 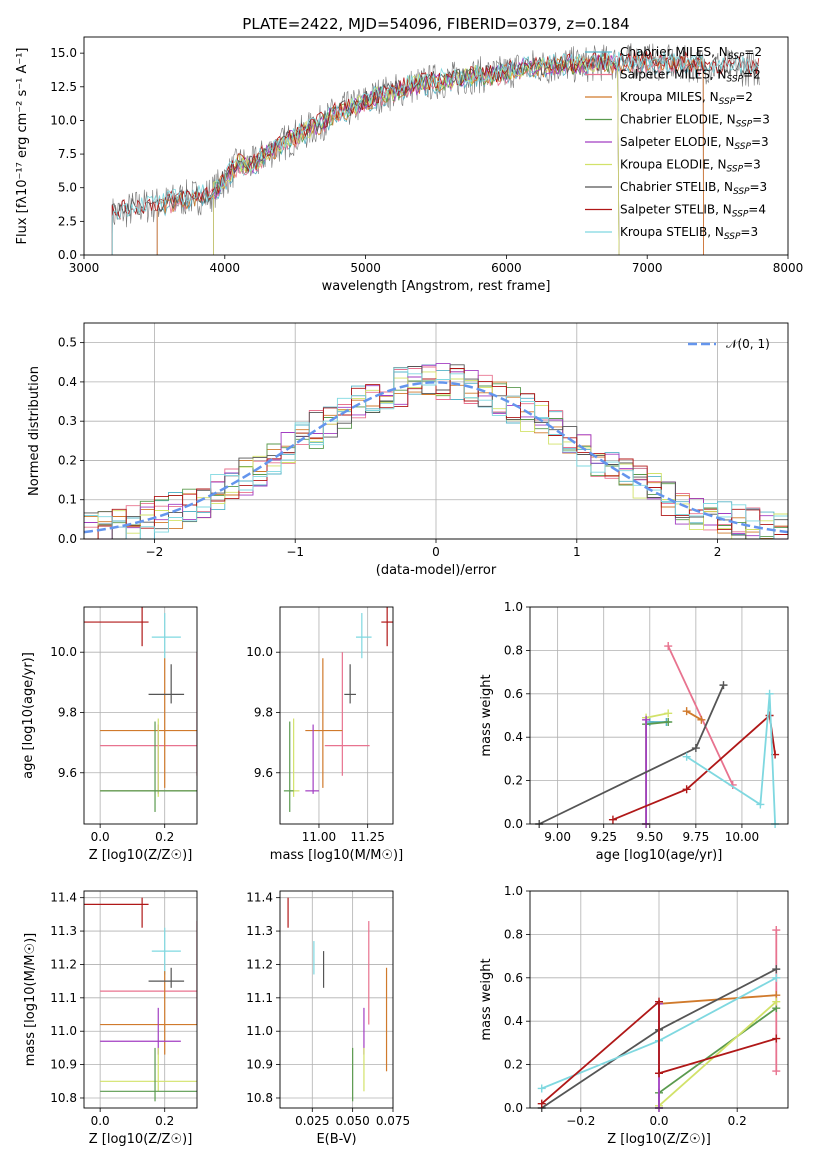 I want to click on x-axis-label: E(B-V), so click(x=336, y=1139).